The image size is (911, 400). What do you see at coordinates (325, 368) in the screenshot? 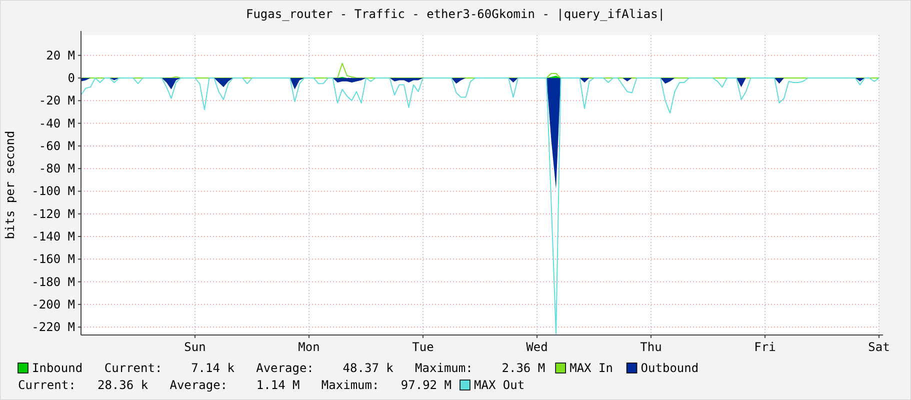
I see `text: Current: 7.14 k Average: 48.37 k Maximum: 2.36 M` at bounding box center [325, 368].